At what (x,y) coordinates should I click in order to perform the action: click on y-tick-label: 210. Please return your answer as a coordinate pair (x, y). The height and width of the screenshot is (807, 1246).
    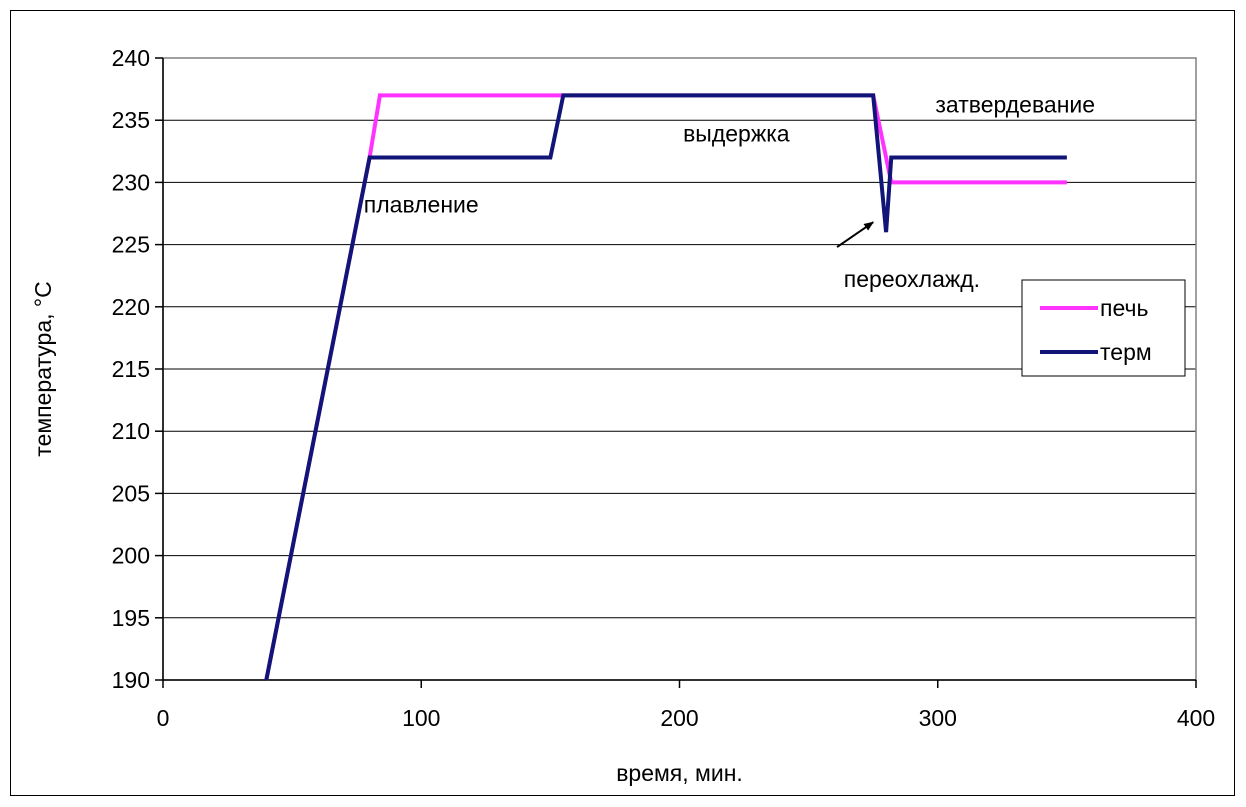
    Looking at the image, I should click on (131, 431).